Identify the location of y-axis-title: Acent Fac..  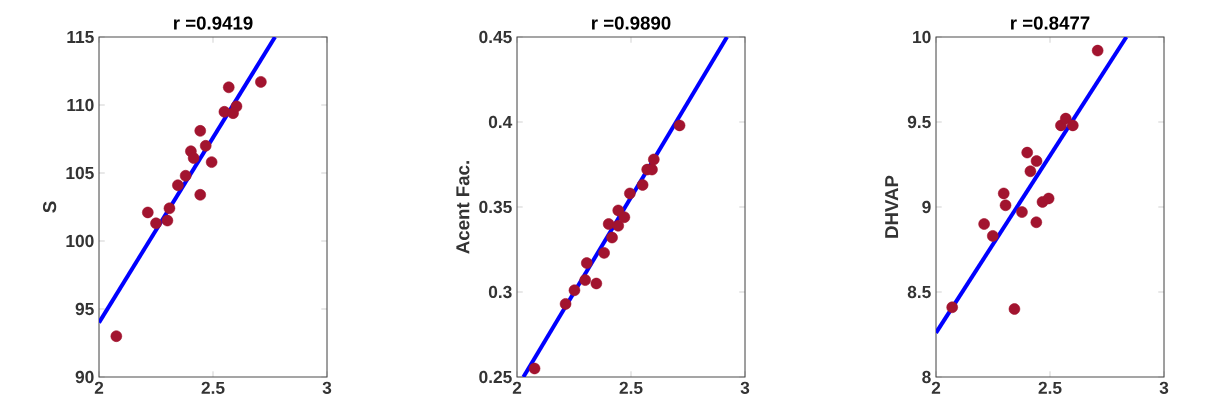
(463, 207).